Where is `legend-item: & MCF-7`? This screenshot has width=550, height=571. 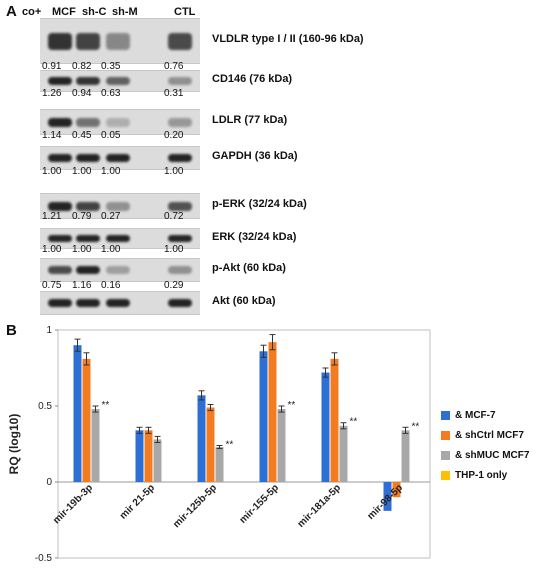
legend-item: & MCF-7 is located at coordinates (468, 415).